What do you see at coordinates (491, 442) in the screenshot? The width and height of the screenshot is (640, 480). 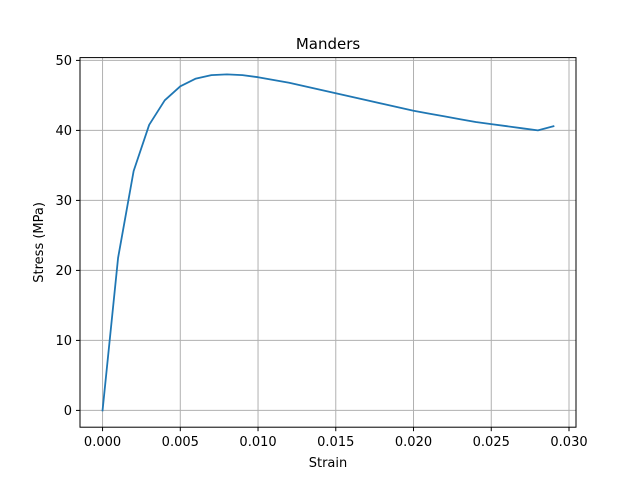 I see `x-tick-label: 0.025` at bounding box center [491, 442].